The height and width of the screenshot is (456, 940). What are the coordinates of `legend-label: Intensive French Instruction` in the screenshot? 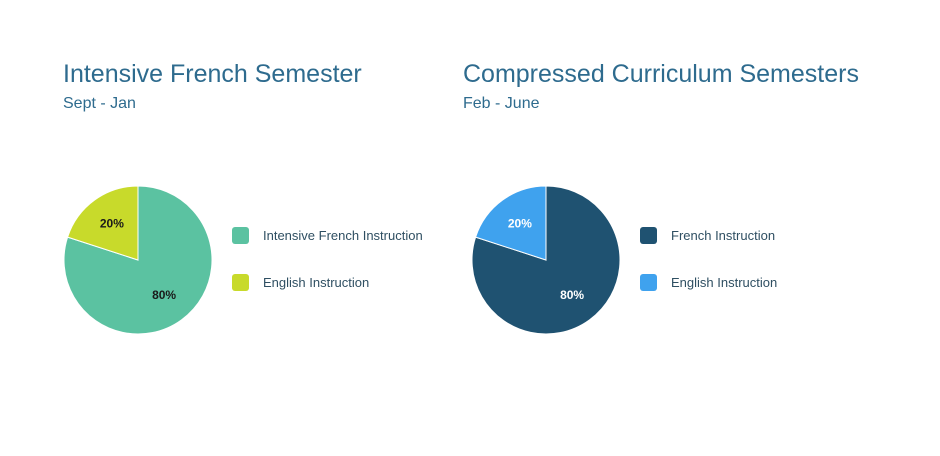 It's located at (343, 235).